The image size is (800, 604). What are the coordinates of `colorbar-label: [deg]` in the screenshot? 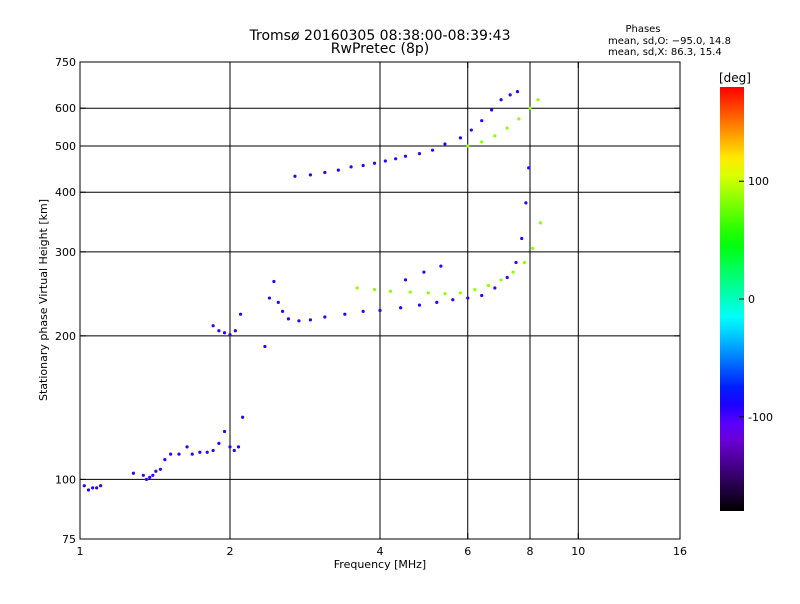 It's located at (735, 78).